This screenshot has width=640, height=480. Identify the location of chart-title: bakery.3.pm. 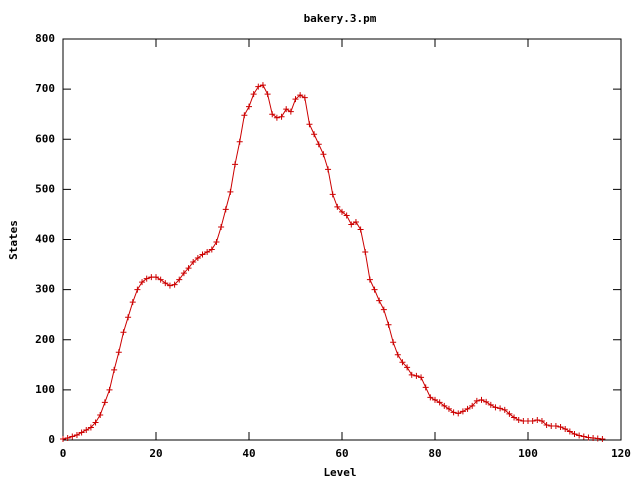
(340, 18).